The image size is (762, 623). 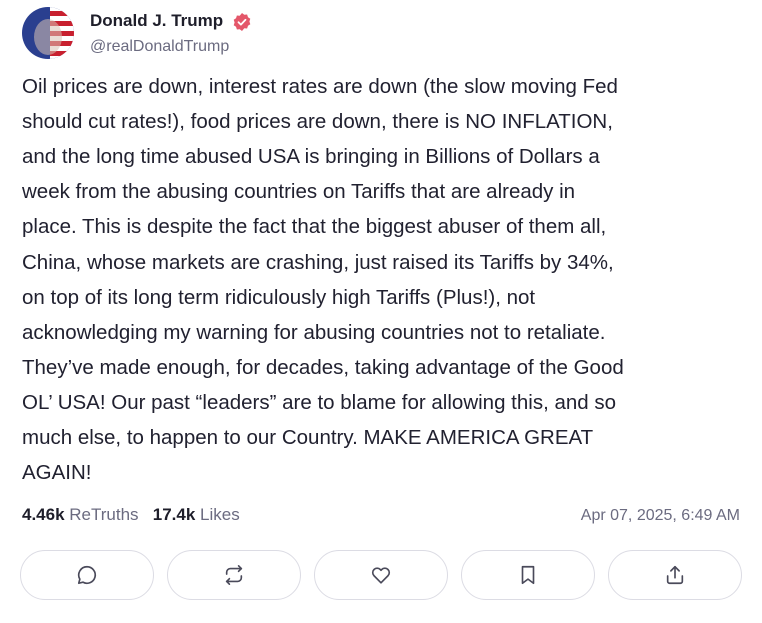 I want to click on retruth-button, so click(x=234, y=575).